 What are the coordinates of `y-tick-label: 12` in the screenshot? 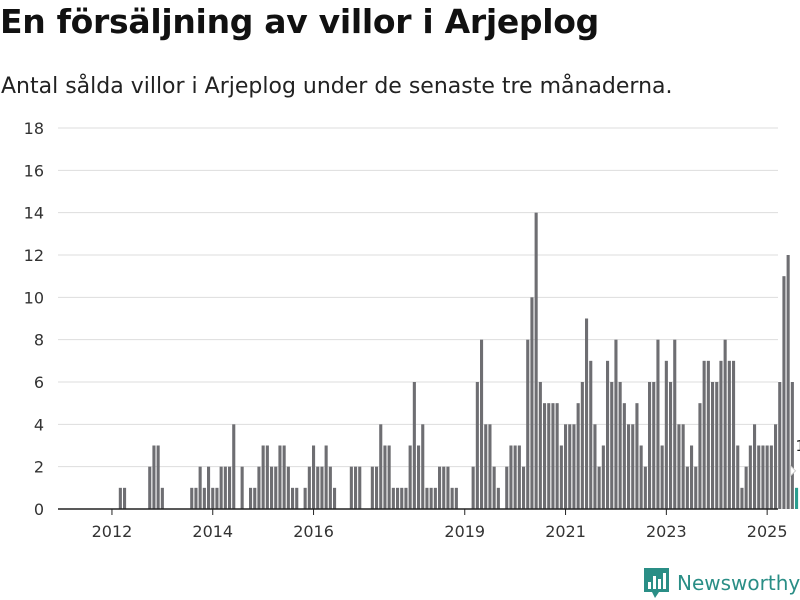 It's located at (34, 255).